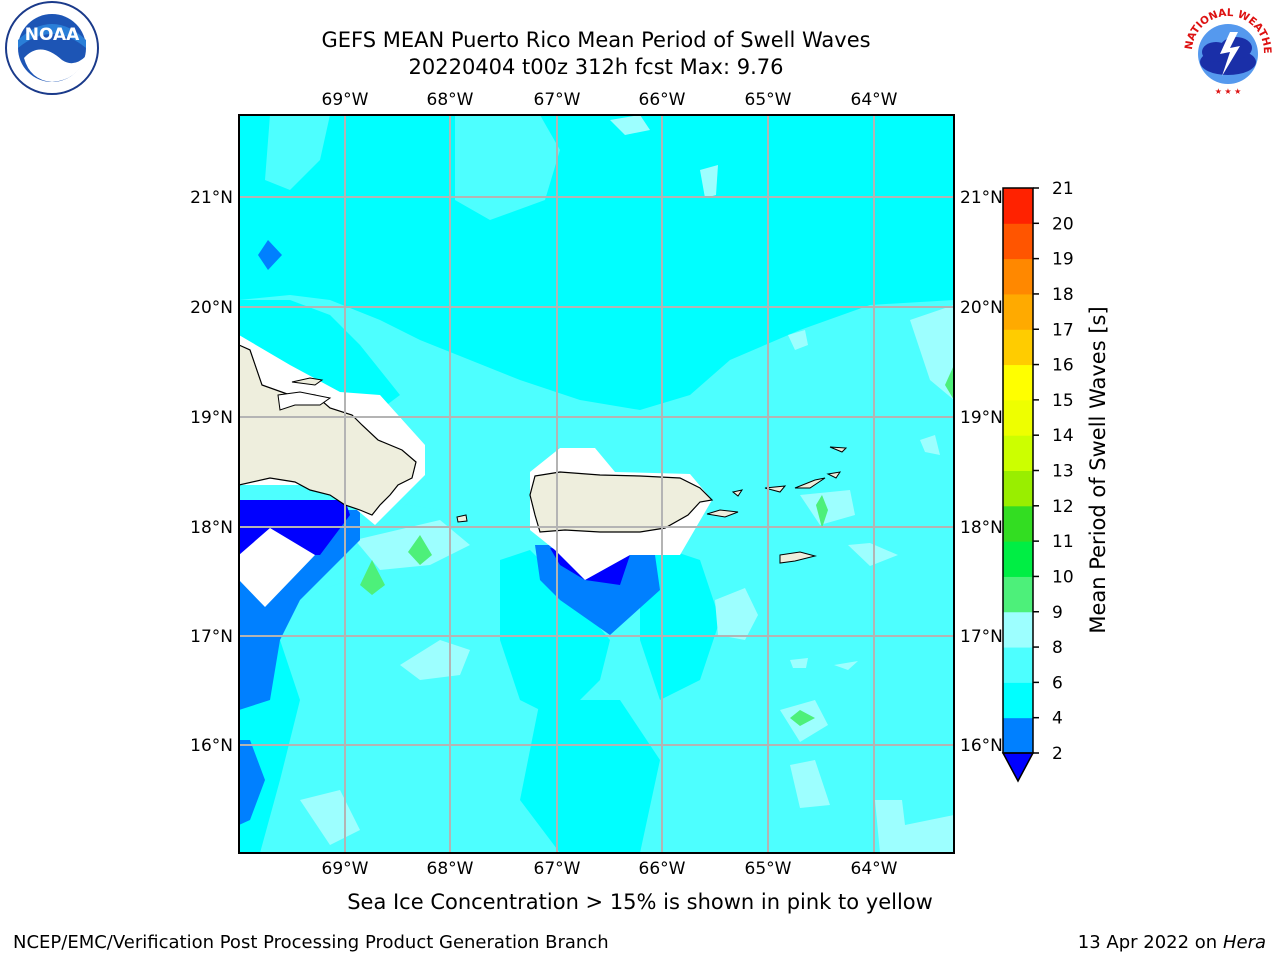 The height and width of the screenshot is (960, 1280). I want to click on lon-label-top: 67°W, so click(557, 100).